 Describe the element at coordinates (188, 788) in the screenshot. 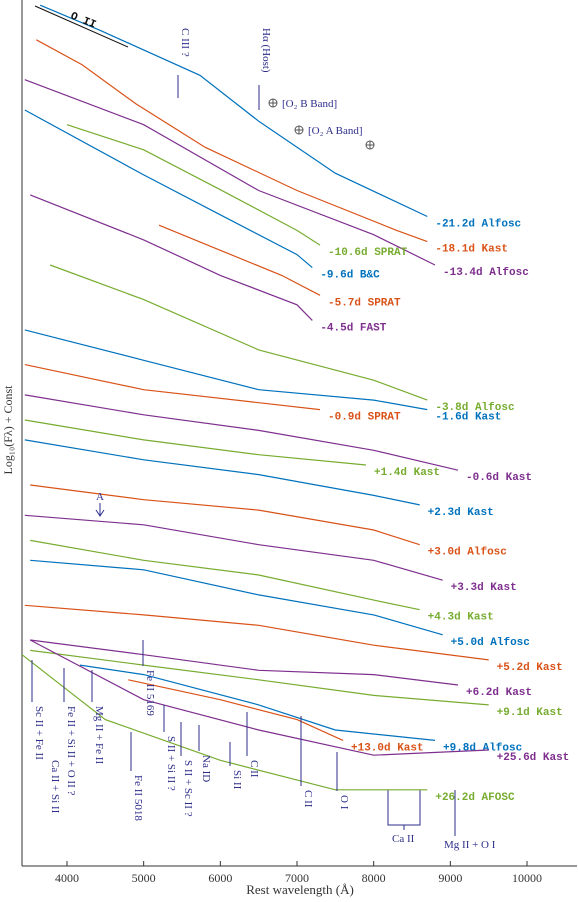

I see `annotation: S II + Sc II ?` at that location.